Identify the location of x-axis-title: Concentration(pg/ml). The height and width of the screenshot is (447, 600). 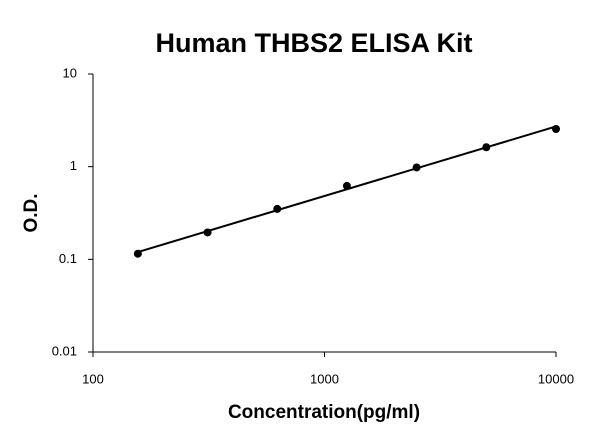
(324, 412).